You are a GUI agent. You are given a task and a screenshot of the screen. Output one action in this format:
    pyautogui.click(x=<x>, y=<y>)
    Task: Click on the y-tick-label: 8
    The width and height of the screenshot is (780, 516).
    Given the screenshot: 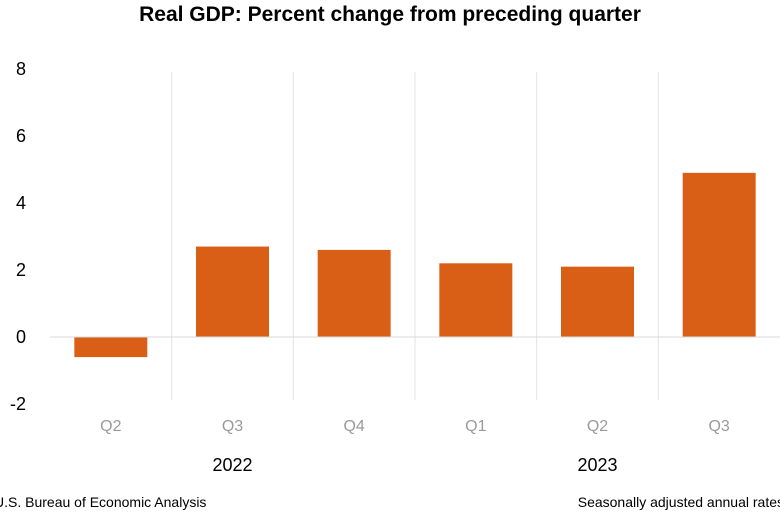 What is the action you would take?
    pyautogui.click(x=21, y=69)
    